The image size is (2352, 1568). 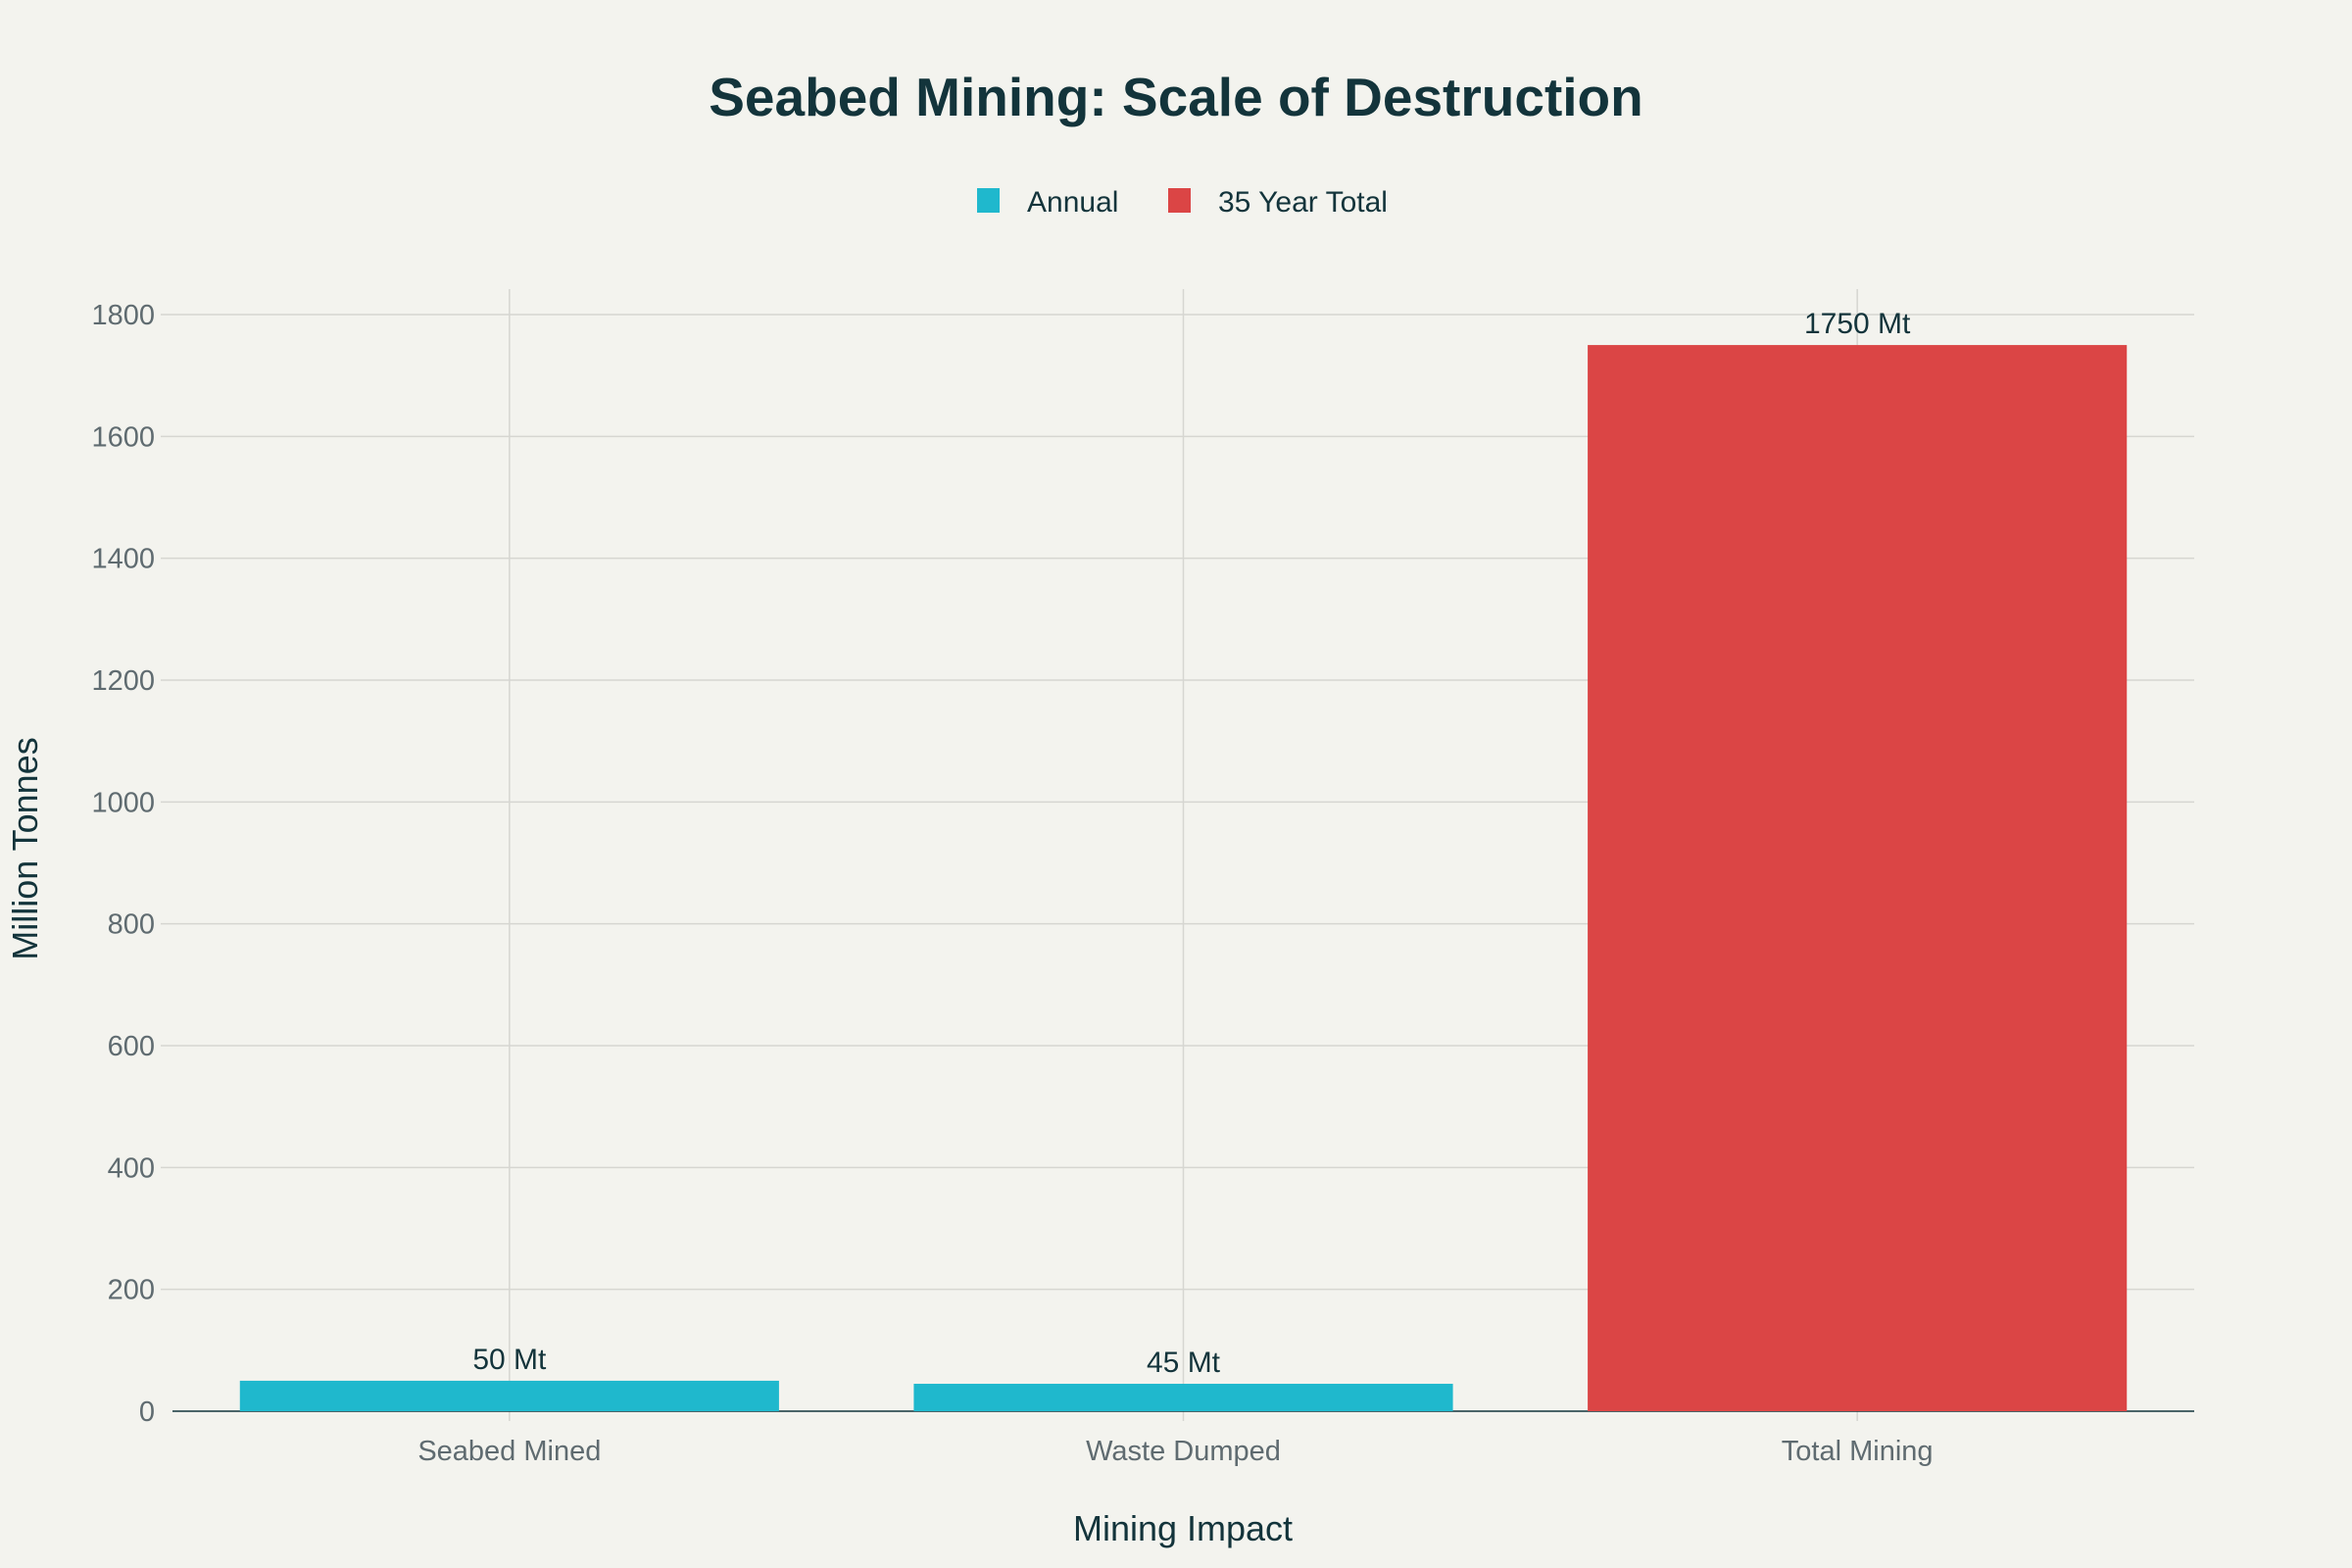 What do you see at coordinates (1072, 202) in the screenshot?
I see `legend-label: Annual` at bounding box center [1072, 202].